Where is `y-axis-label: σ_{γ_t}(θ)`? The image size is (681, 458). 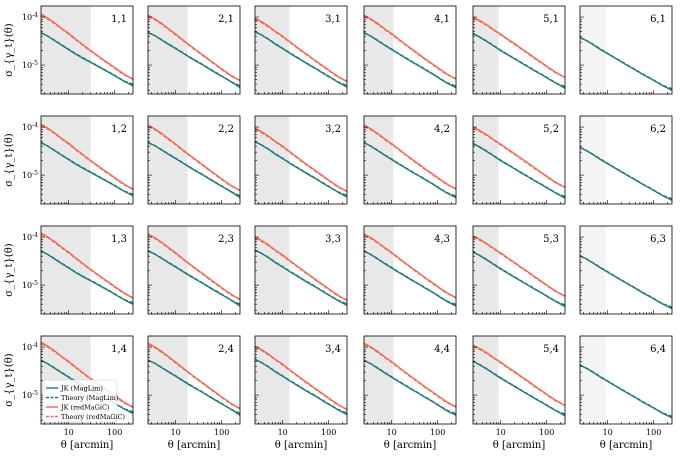
y-axis-label: σ_{γ_t}(θ) is located at coordinates (9, 159).